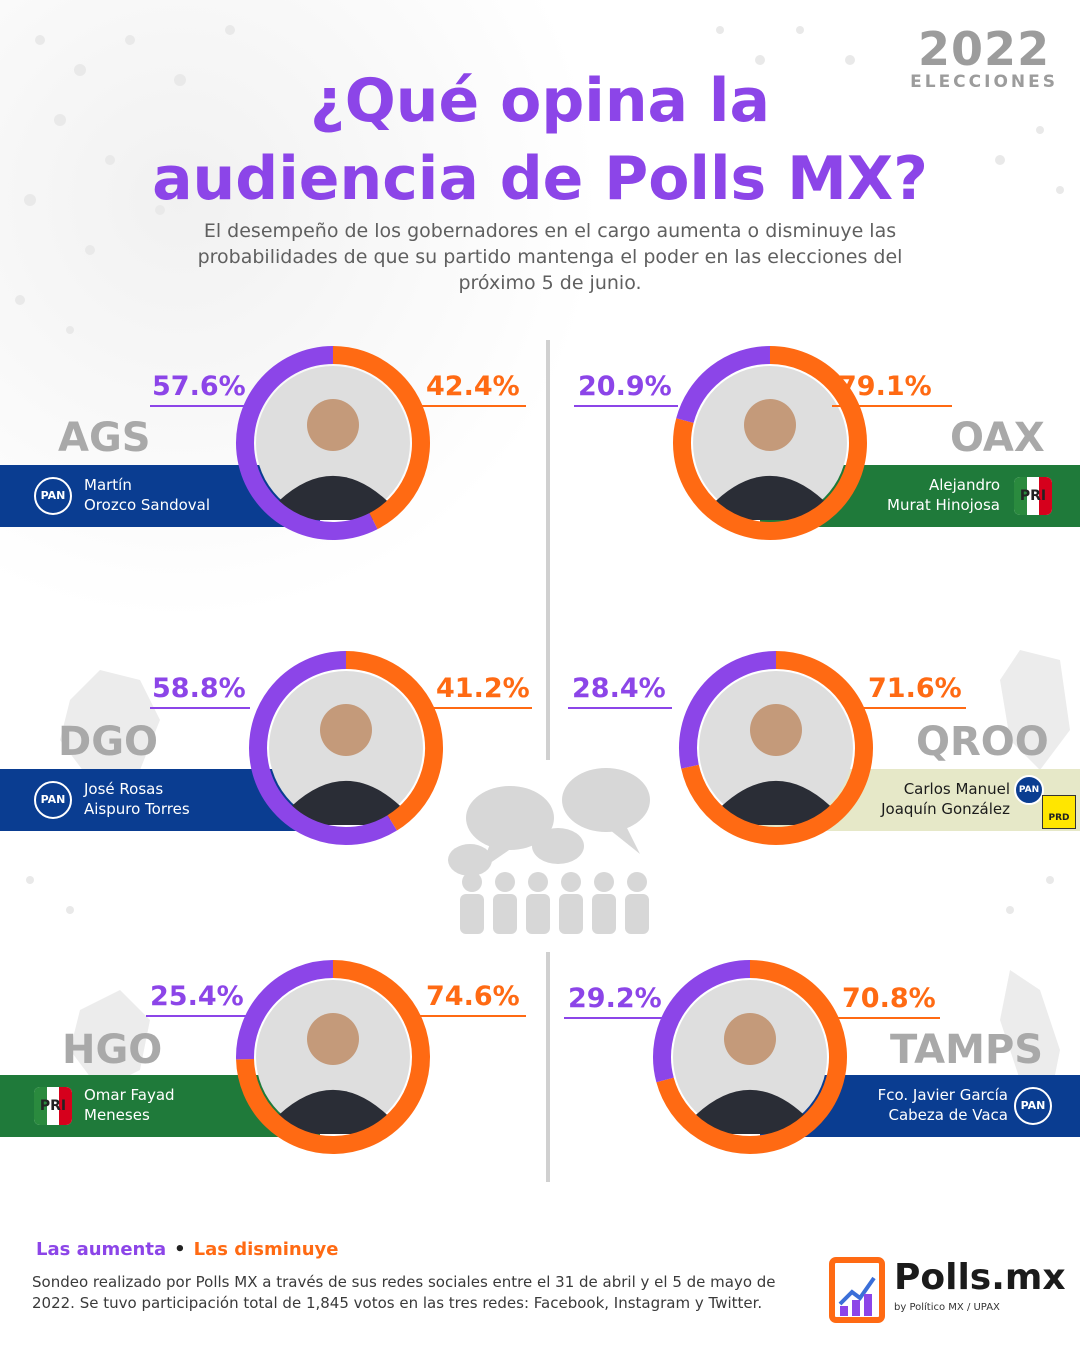  What do you see at coordinates (889, 998) in the screenshot?
I see `tamps-disminuye-value: 70.8%` at bounding box center [889, 998].